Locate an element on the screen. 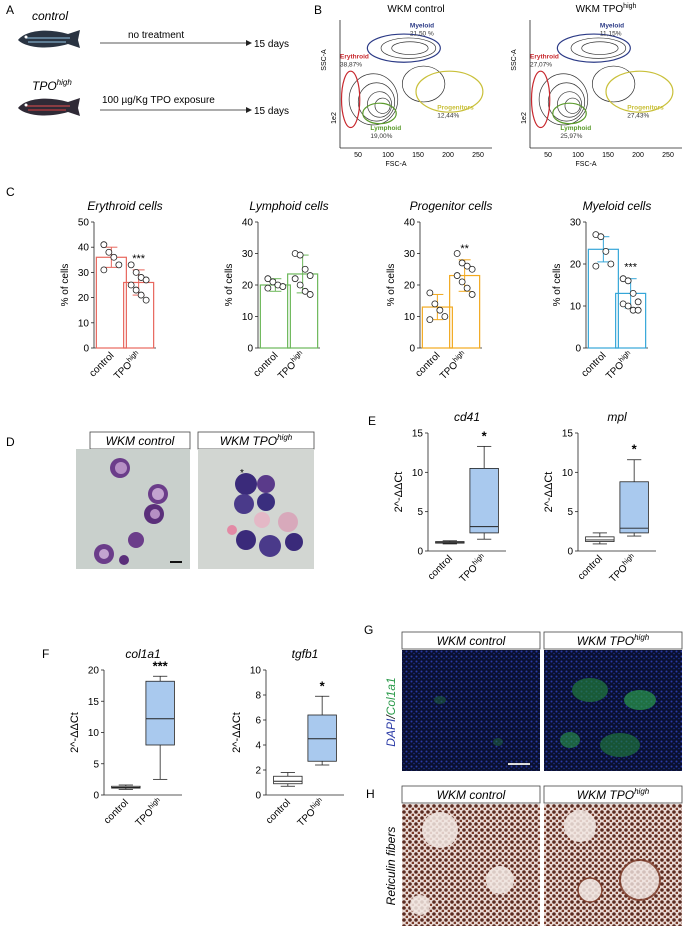 Image resolution: width=685 pixels, height=928 pixels. chart-title: cd41 is located at coordinates (467, 417).